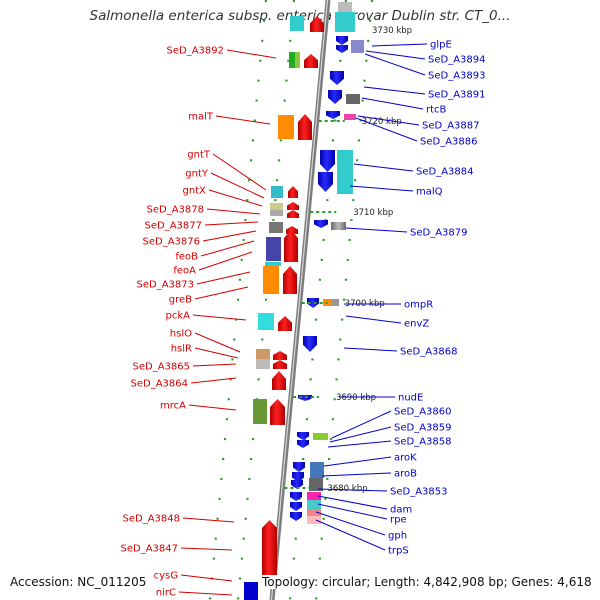 This screenshot has width=600, height=600. Describe the element at coordinates (173, 406) in the screenshot. I see `gene-label-left: mrcA` at that location.